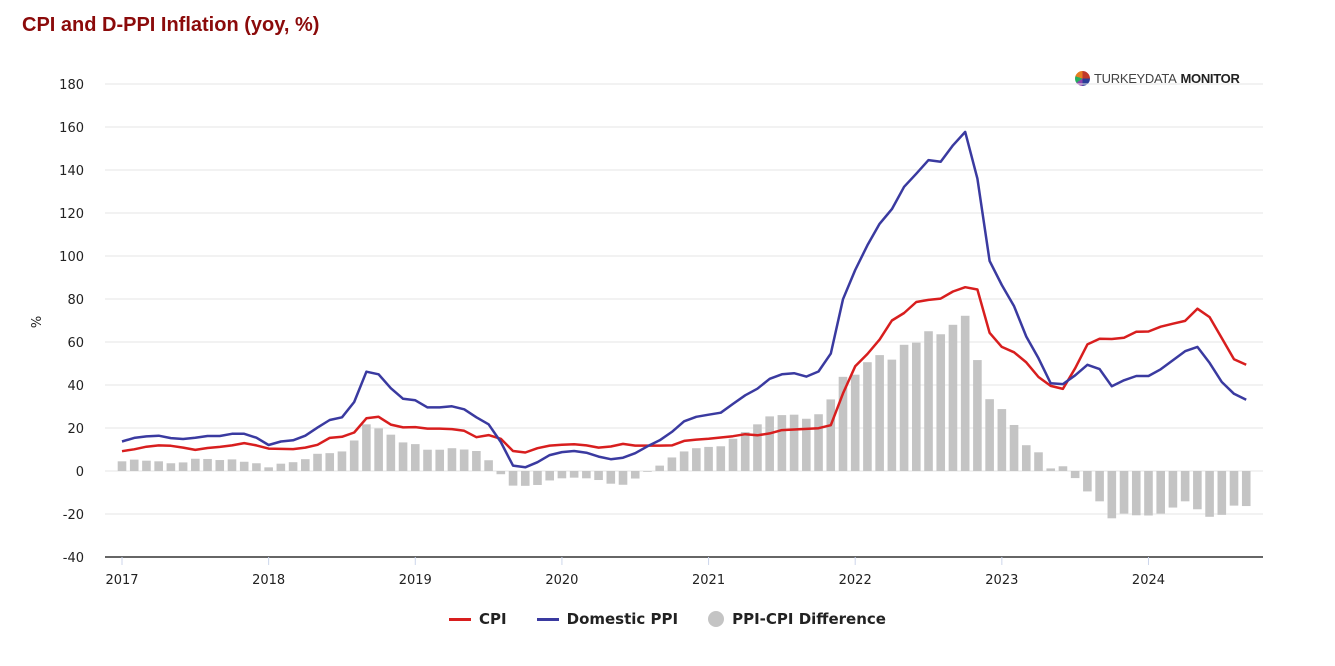 The image size is (1335, 666). I want to click on y-tick-label: -40, so click(73, 558).